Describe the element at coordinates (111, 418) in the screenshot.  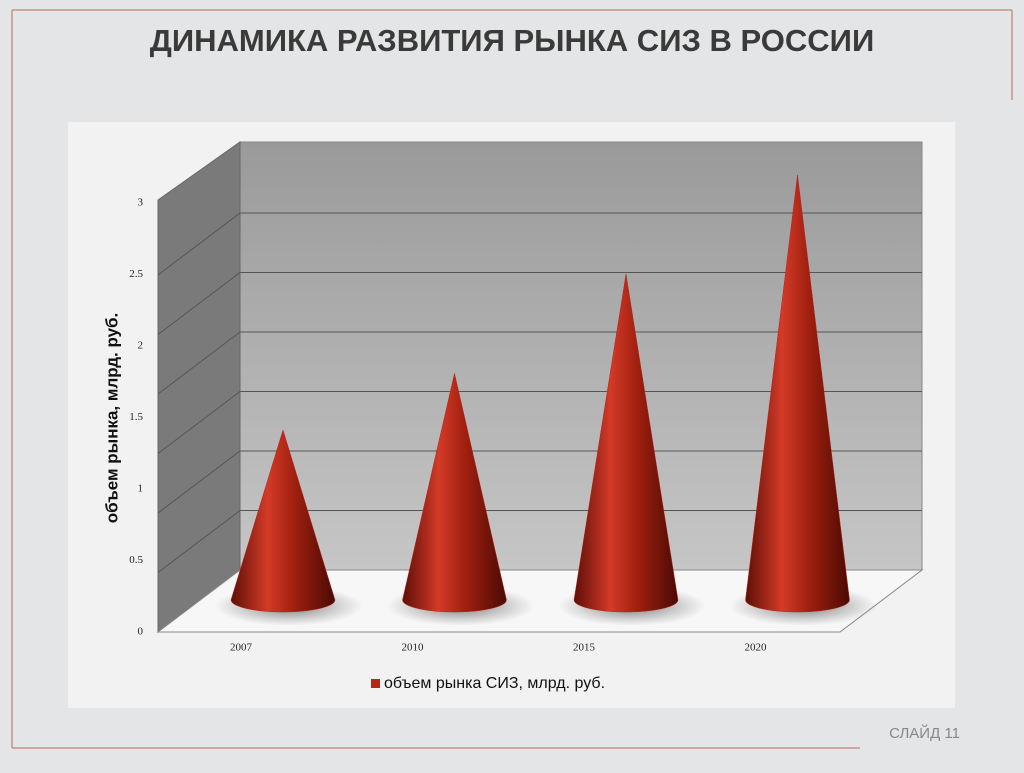
I see `y-axis-label: объем рынка, млрд. руб.` at that location.